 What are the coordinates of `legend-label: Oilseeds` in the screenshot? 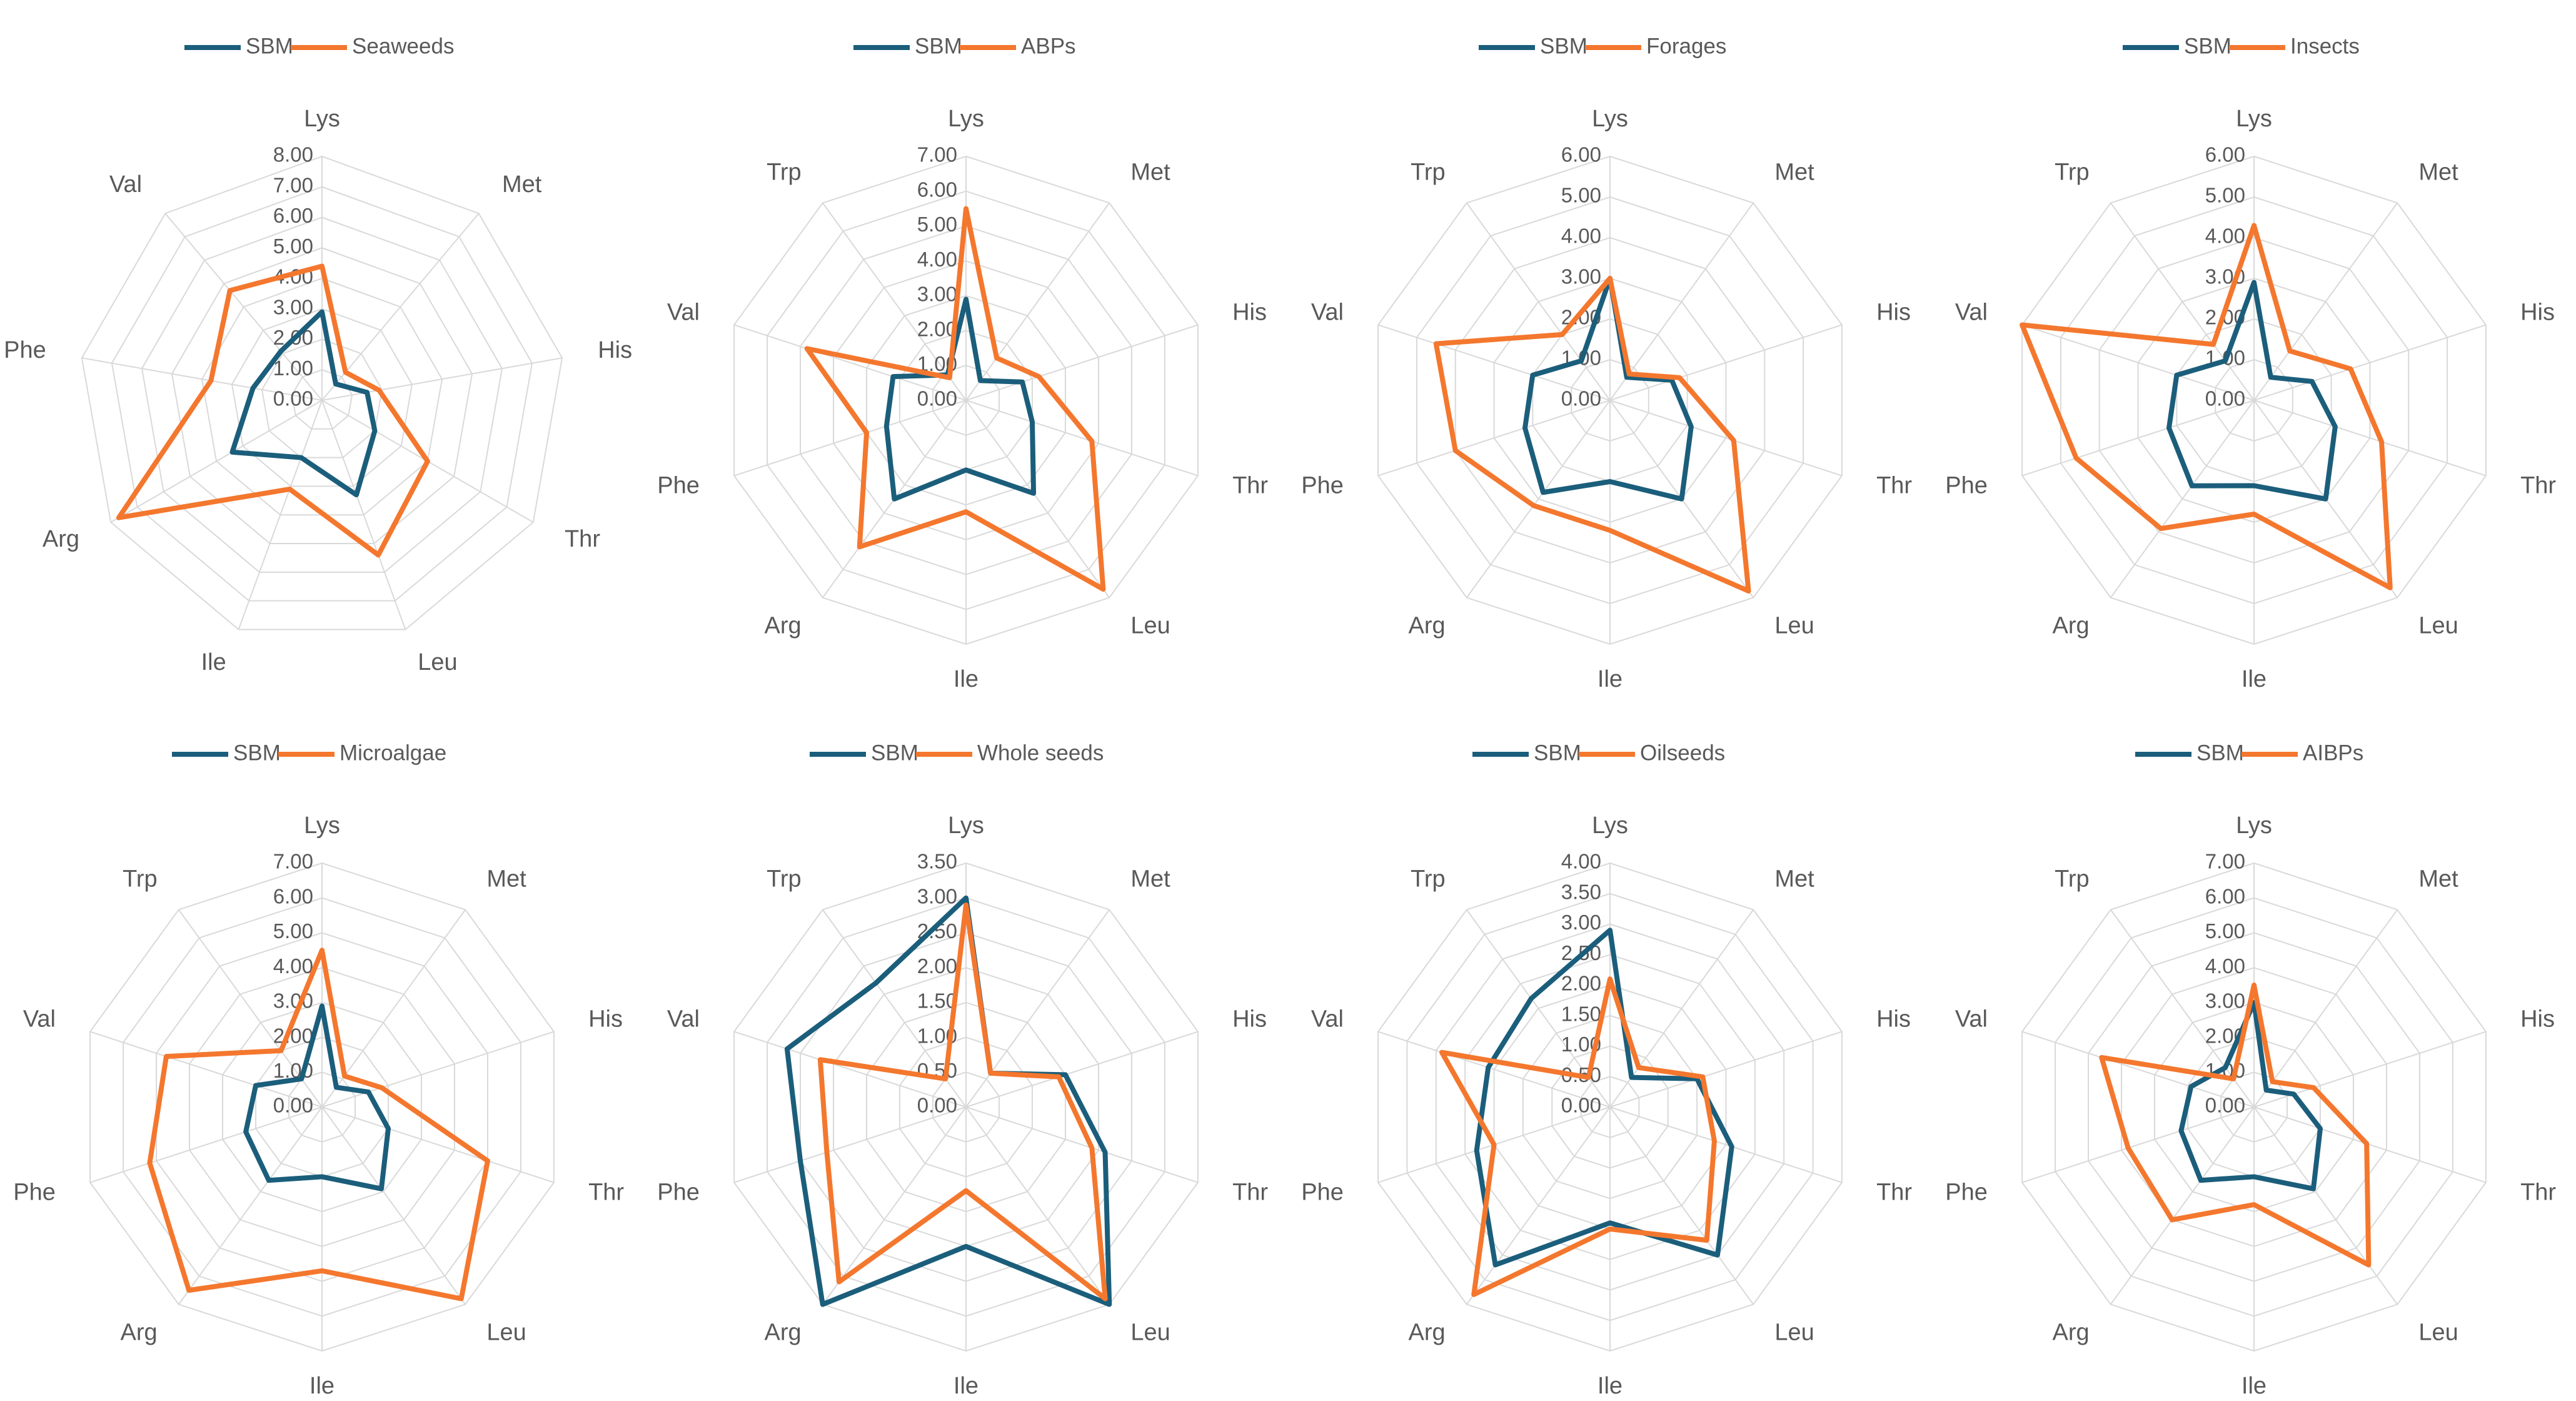 It's located at (1682, 753).